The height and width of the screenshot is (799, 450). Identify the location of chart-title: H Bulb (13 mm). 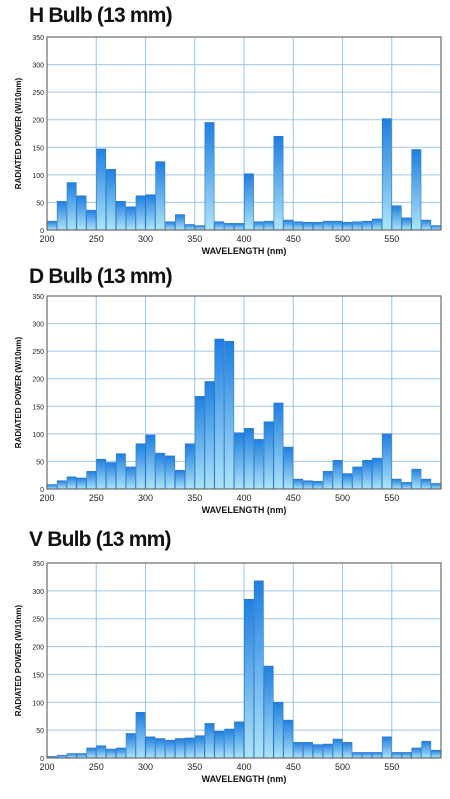
(101, 15).